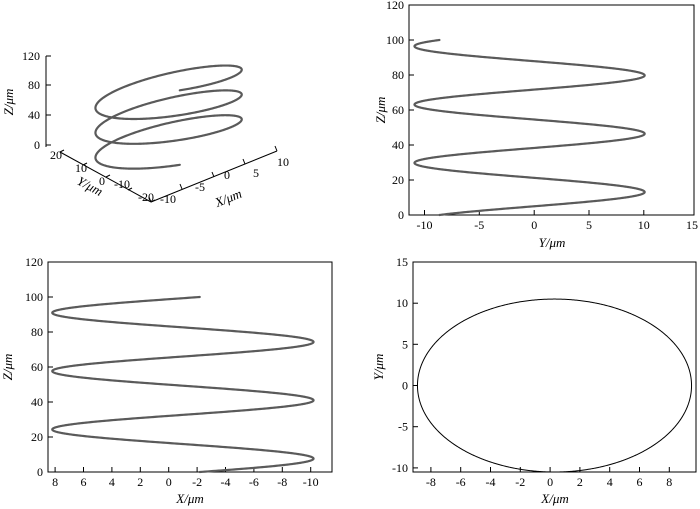 This screenshot has width=700, height=509. I want to click on helix-3d-curve, so click(168, 117).